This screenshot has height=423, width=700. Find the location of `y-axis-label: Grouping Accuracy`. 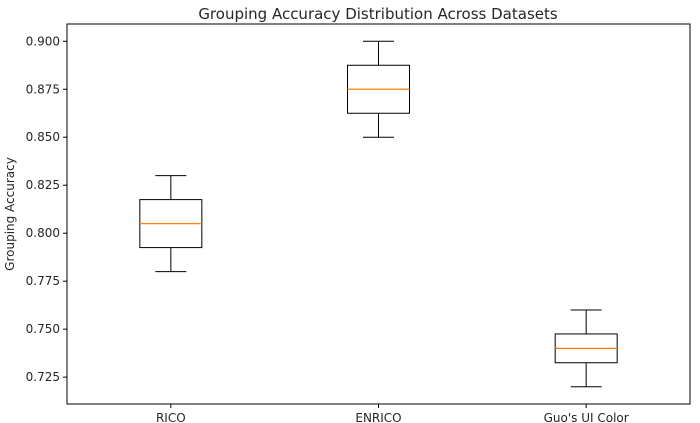

y-axis-label: Grouping Accuracy is located at coordinates (10, 214).